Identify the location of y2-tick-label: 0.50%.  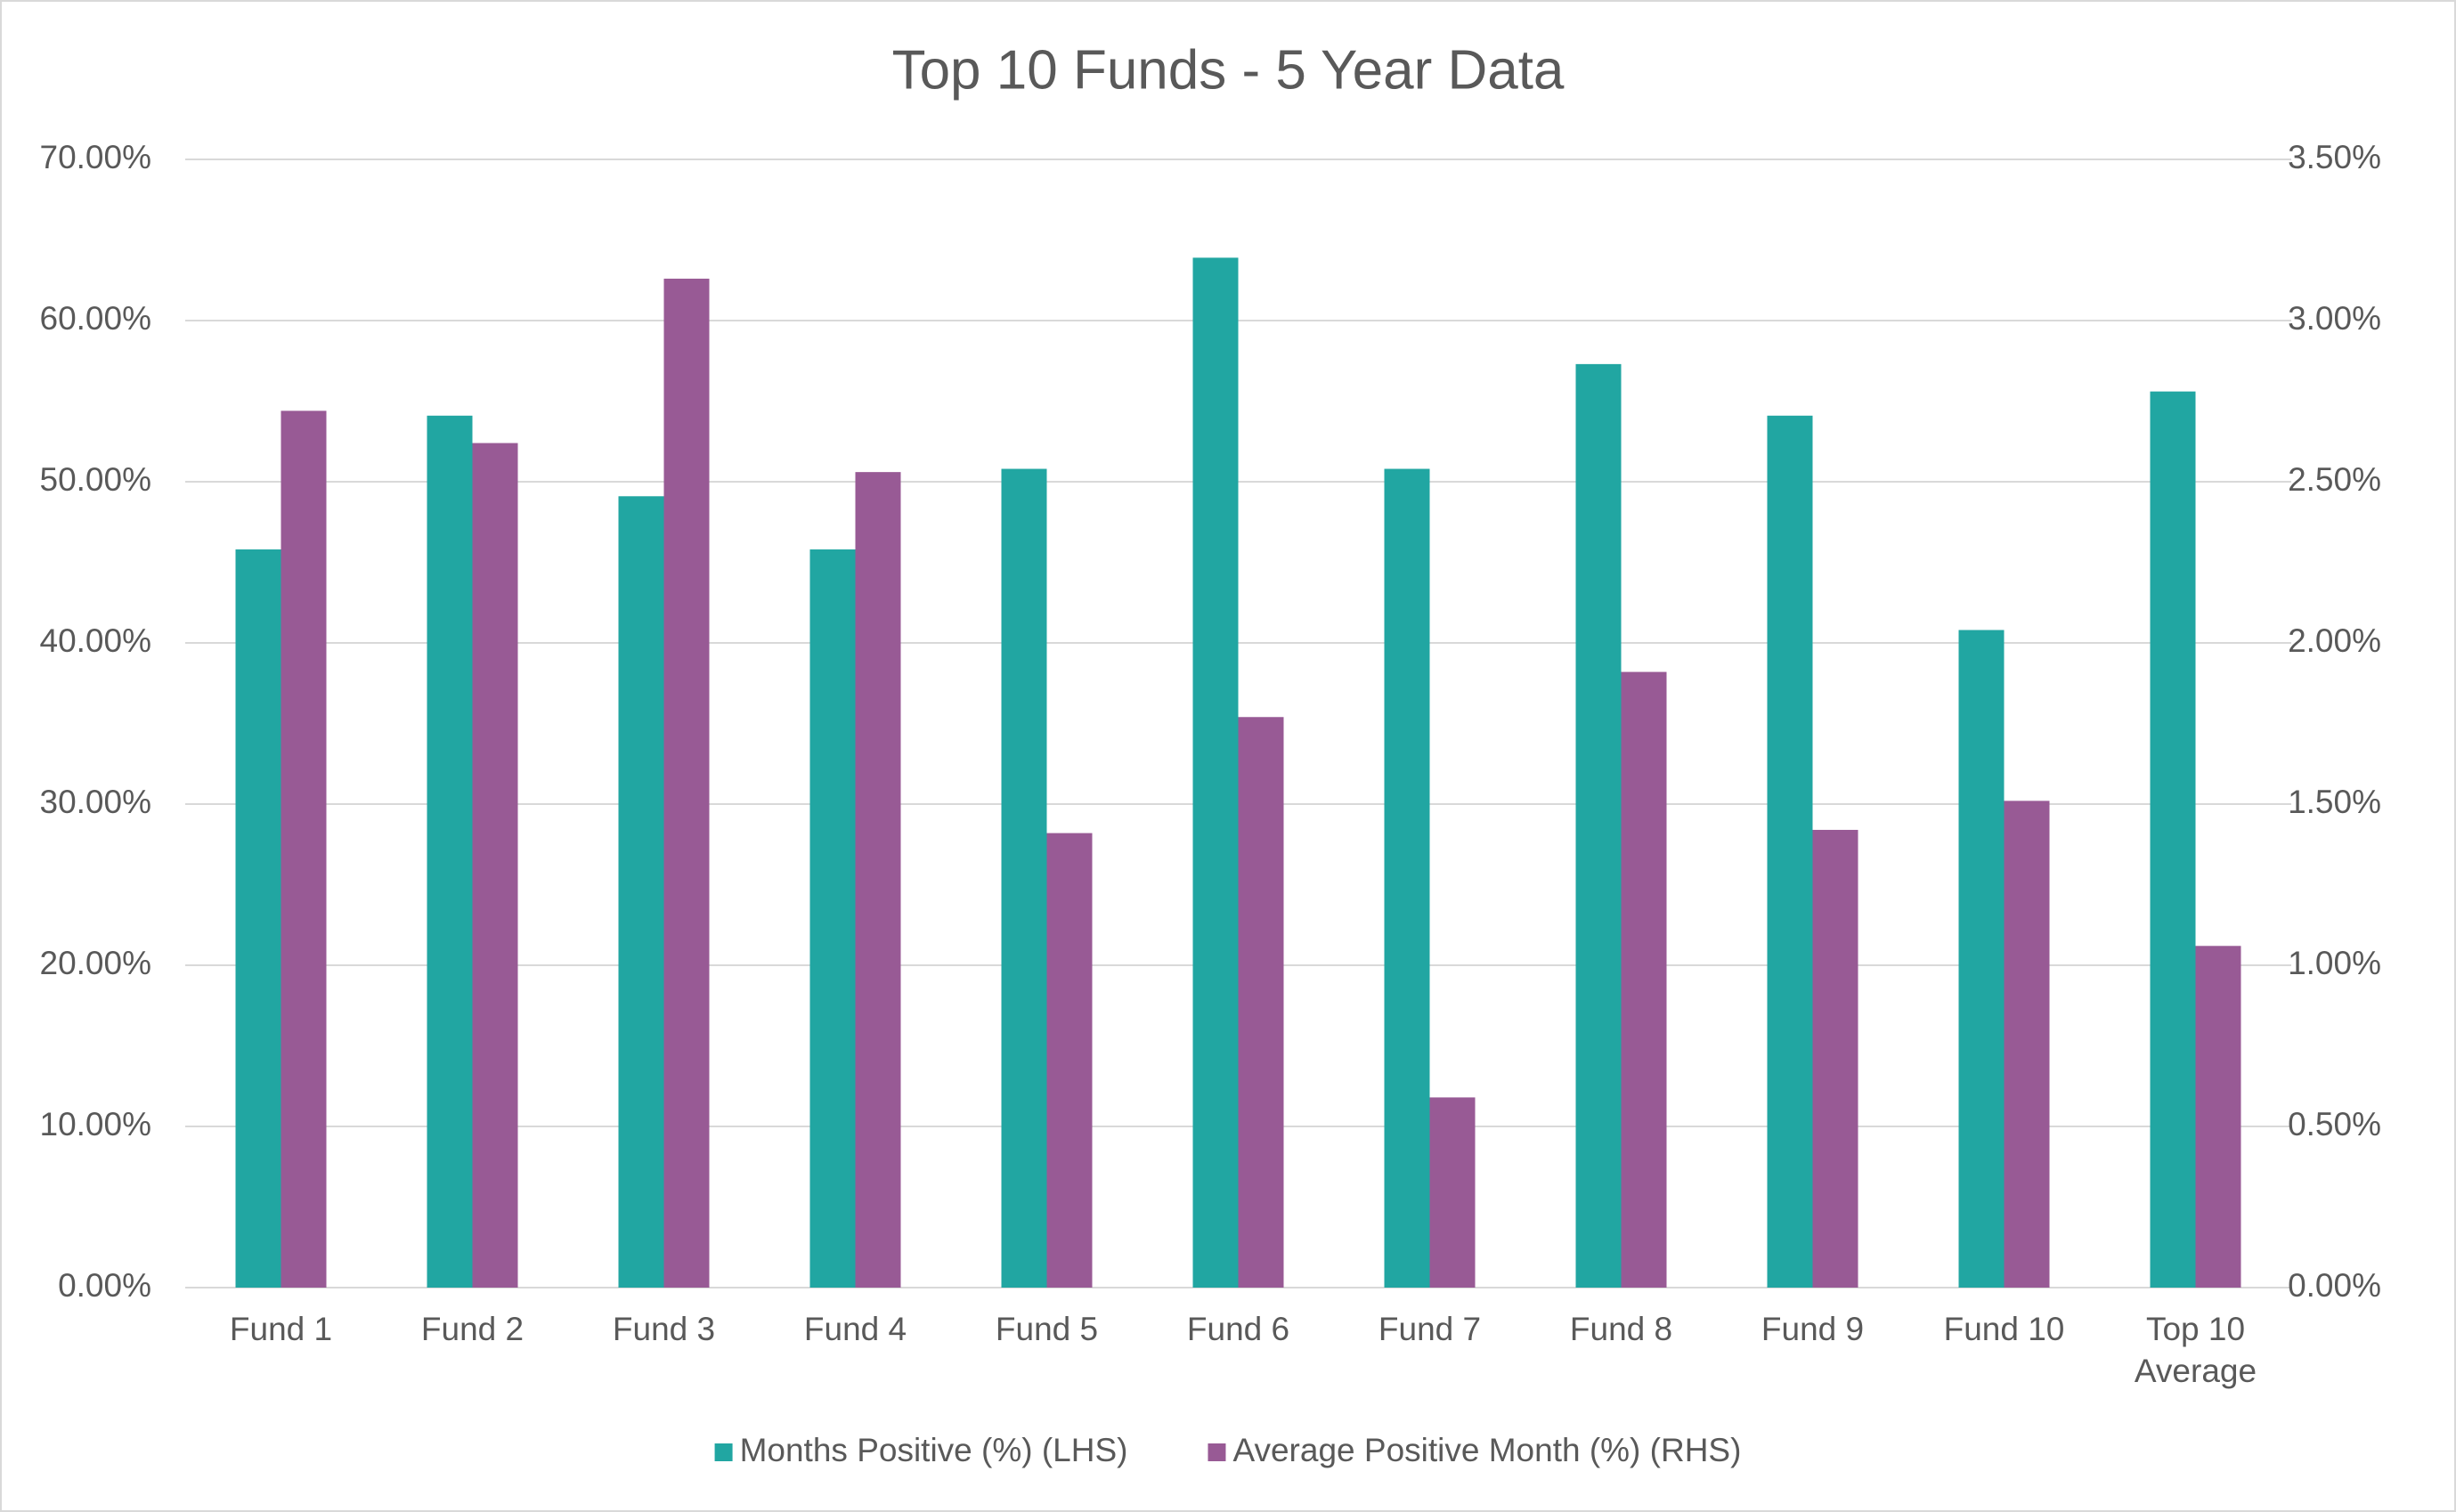
(2334, 1124).